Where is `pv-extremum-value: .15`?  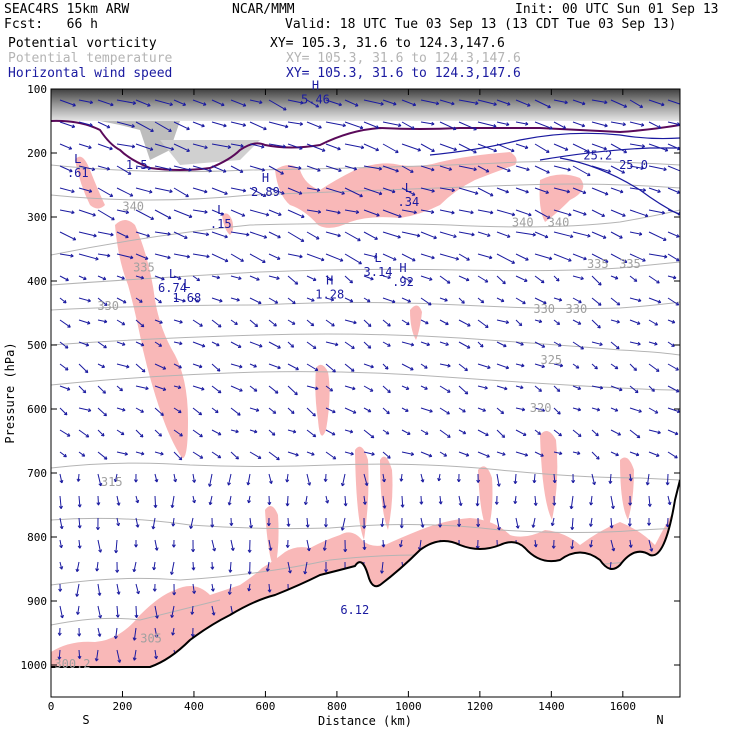 pv-extremum-value: .15 is located at coordinates (221, 224).